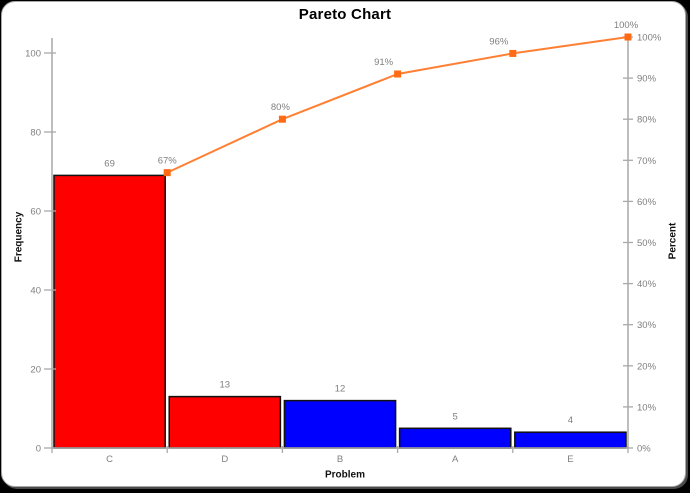 The width and height of the screenshot is (690, 493). Describe the element at coordinates (35, 370) in the screenshot. I see `left-axis-tick-label: 20` at that location.